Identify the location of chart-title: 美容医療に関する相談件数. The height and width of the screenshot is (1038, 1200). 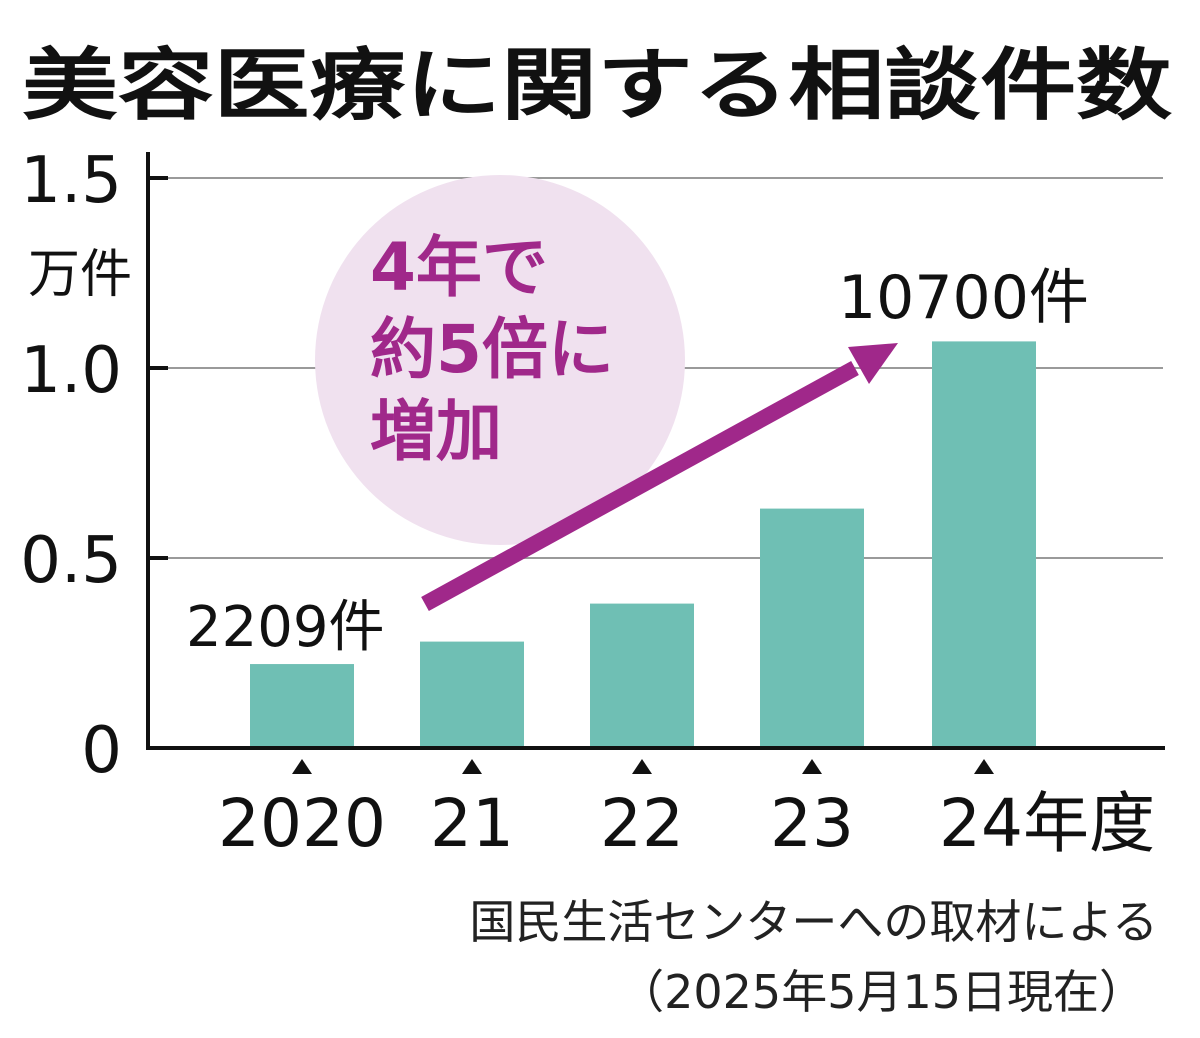
(597, 86).